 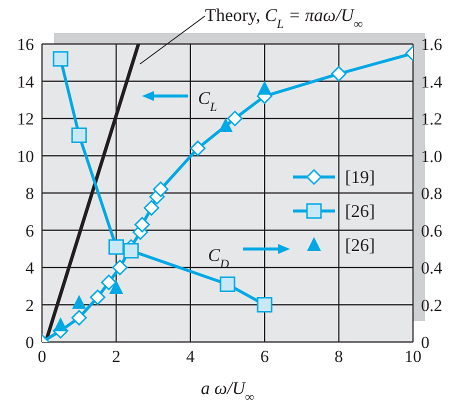 What do you see at coordinates (284, 18) in the screenshot?
I see `text: Theory, C$_{L}$ = πaω/U$_{∞}$` at bounding box center [284, 18].